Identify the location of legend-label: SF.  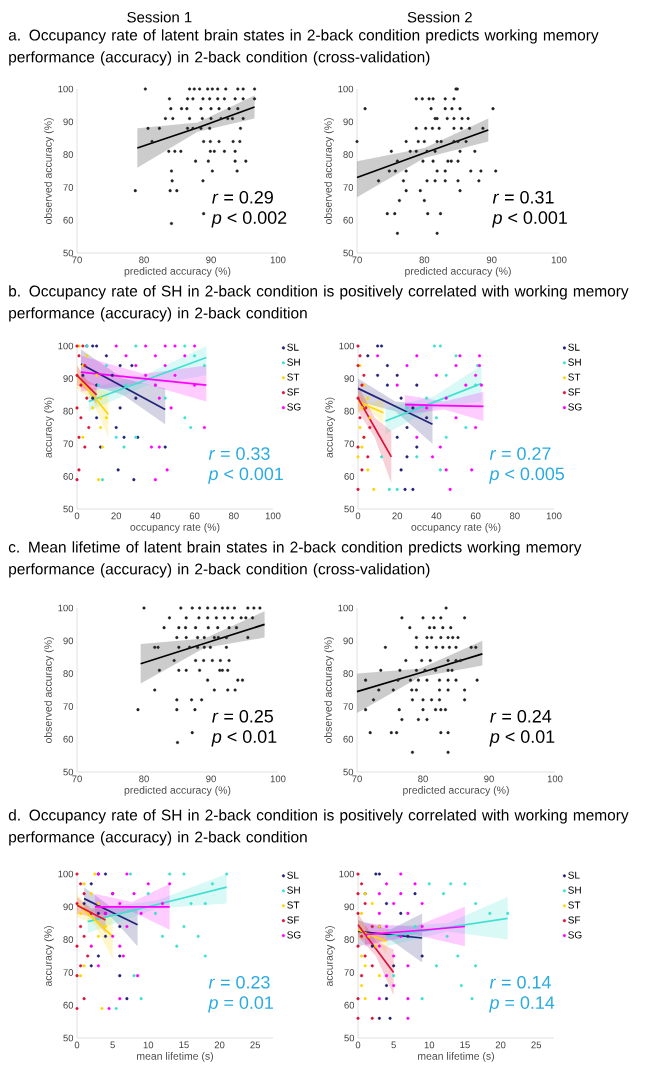
(293, 920).